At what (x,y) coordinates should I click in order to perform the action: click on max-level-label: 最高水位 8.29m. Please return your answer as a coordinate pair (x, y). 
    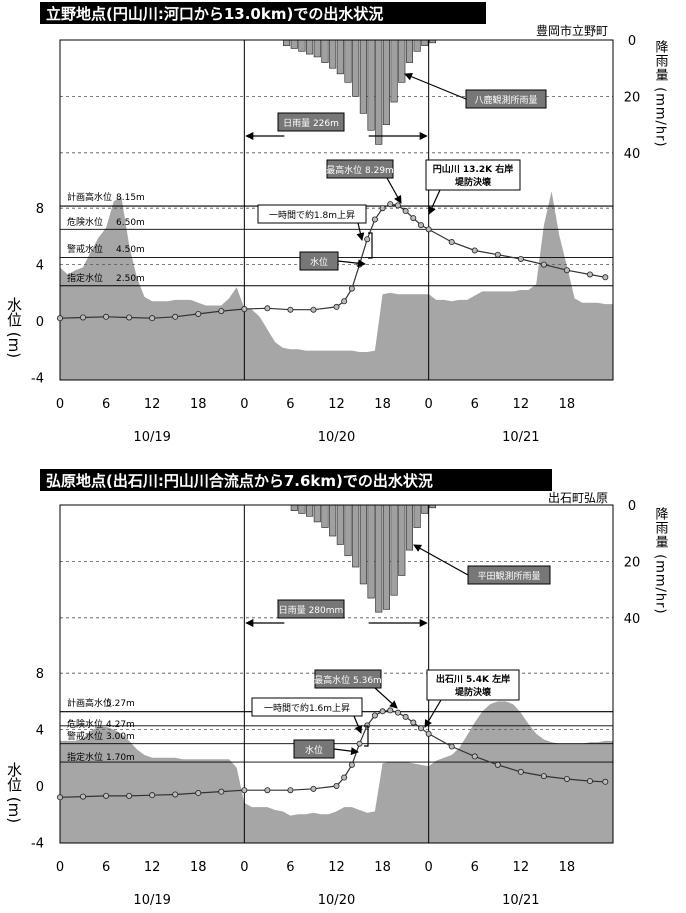
    Looking at the image, I should click on (360, 170).